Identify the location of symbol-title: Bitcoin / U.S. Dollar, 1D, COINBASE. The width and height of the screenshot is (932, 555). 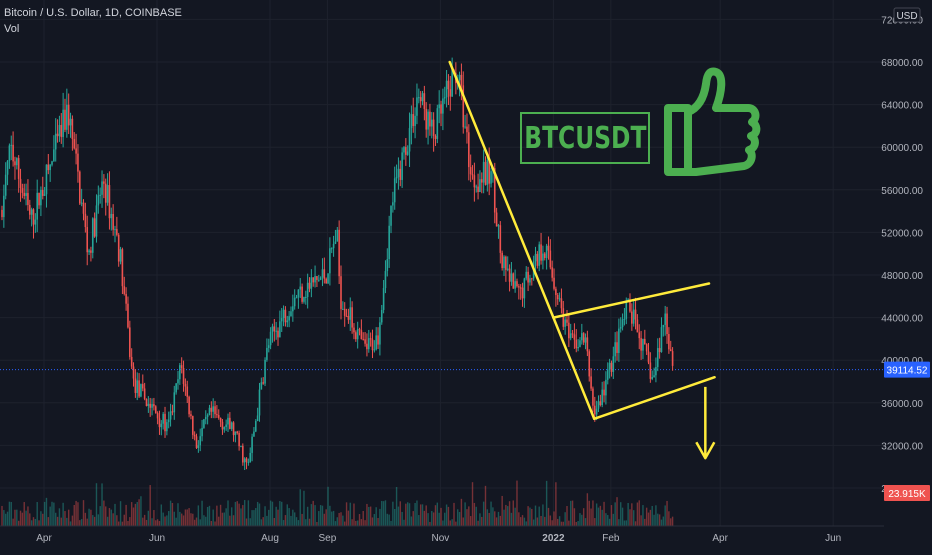
(93, 13).